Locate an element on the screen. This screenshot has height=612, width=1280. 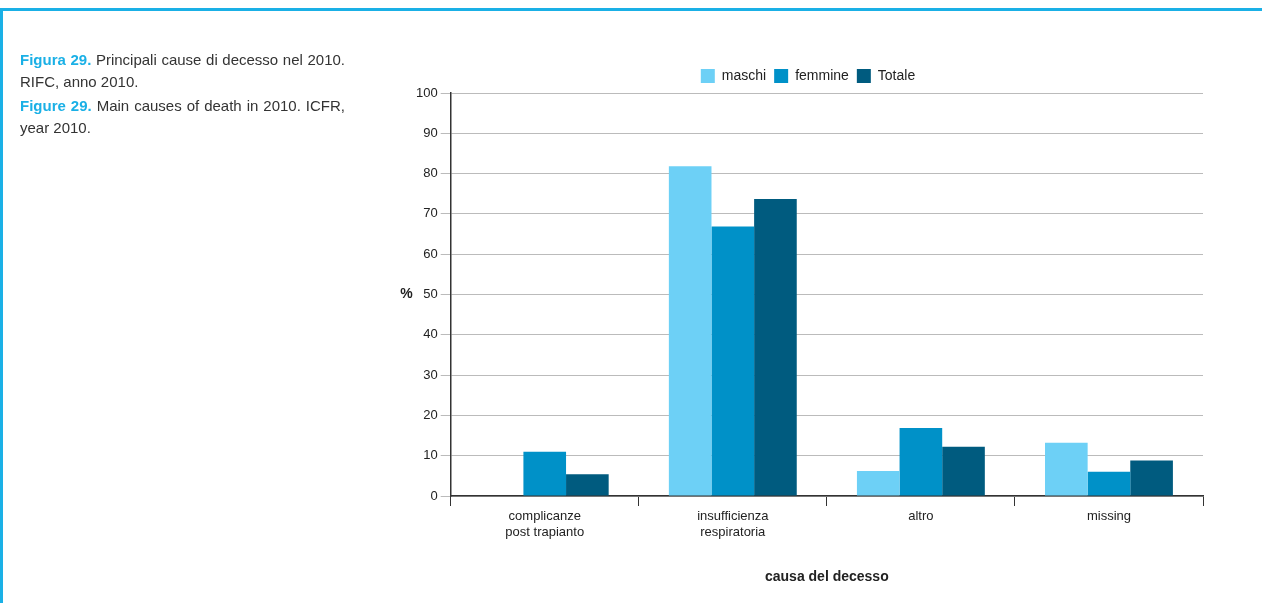
y-tick-label: 60 is located at coordinates (430, 253).